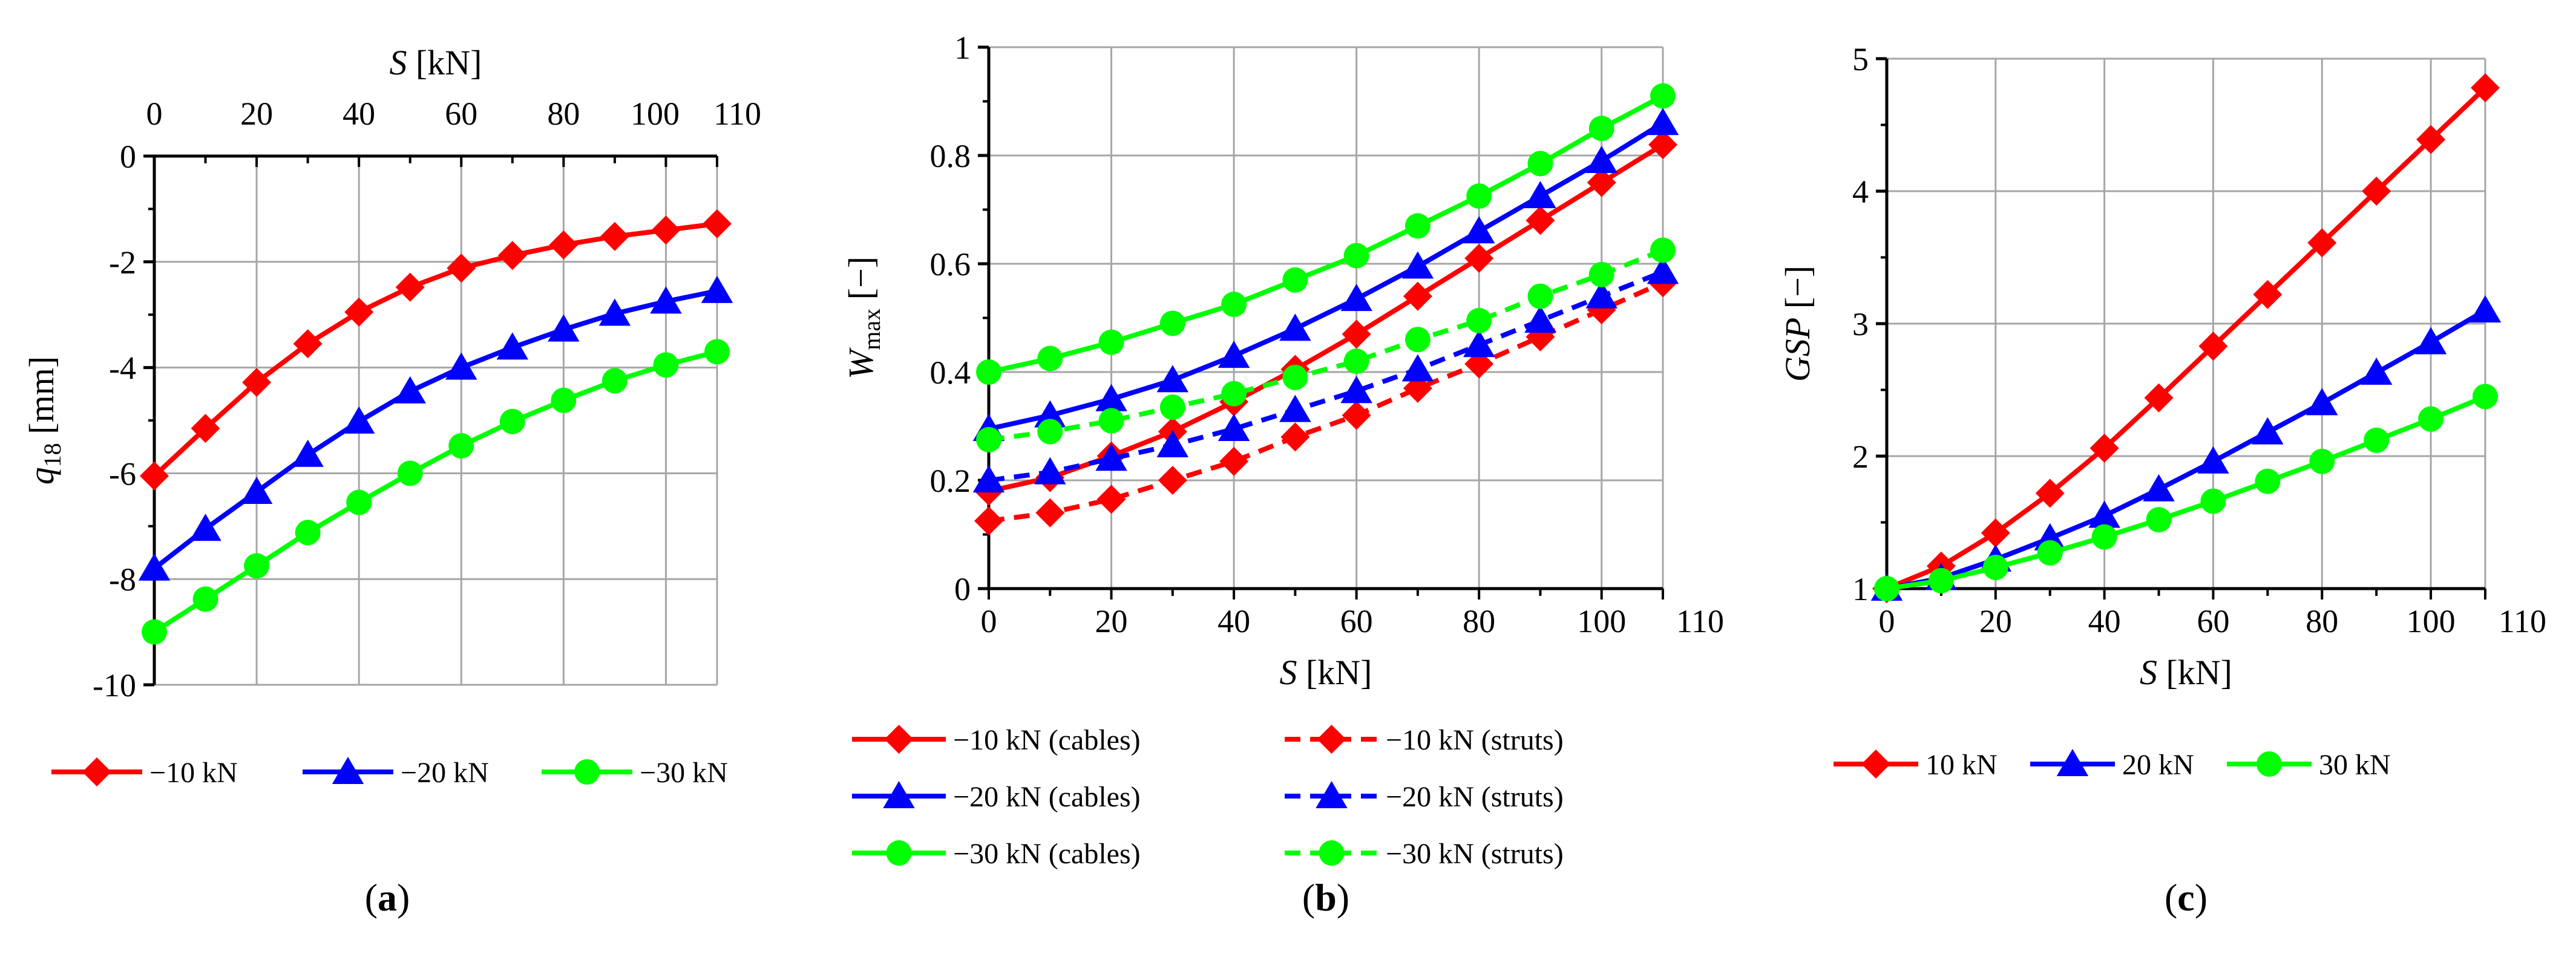 The height and width of the screenshot is (954, 2576). What do you see at coordinates (996, 797) in the screenshot?
I see `legend-item: −20 kN (cables)` at bounding box center [996, 797].